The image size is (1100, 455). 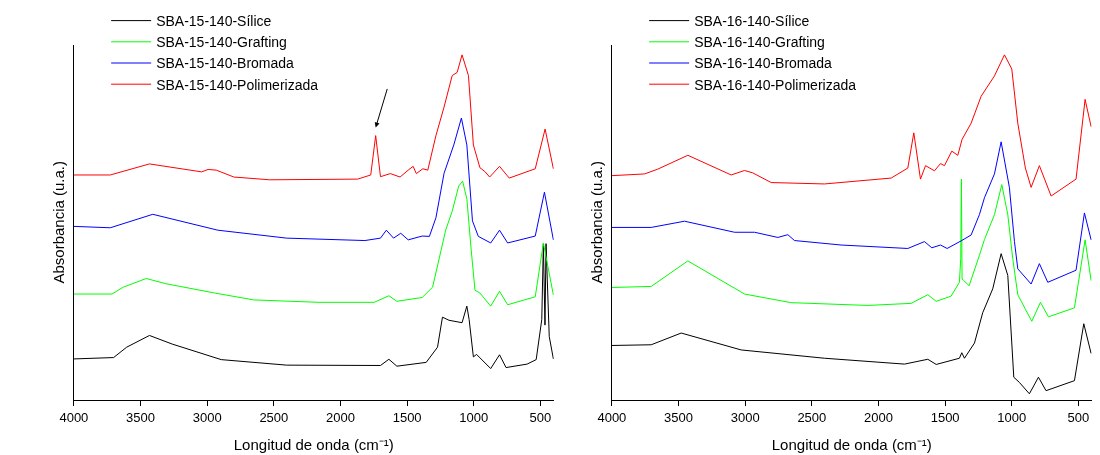 I want to click on legend-label: SBA-16-140-Sílice, so click(x=752, y=21).